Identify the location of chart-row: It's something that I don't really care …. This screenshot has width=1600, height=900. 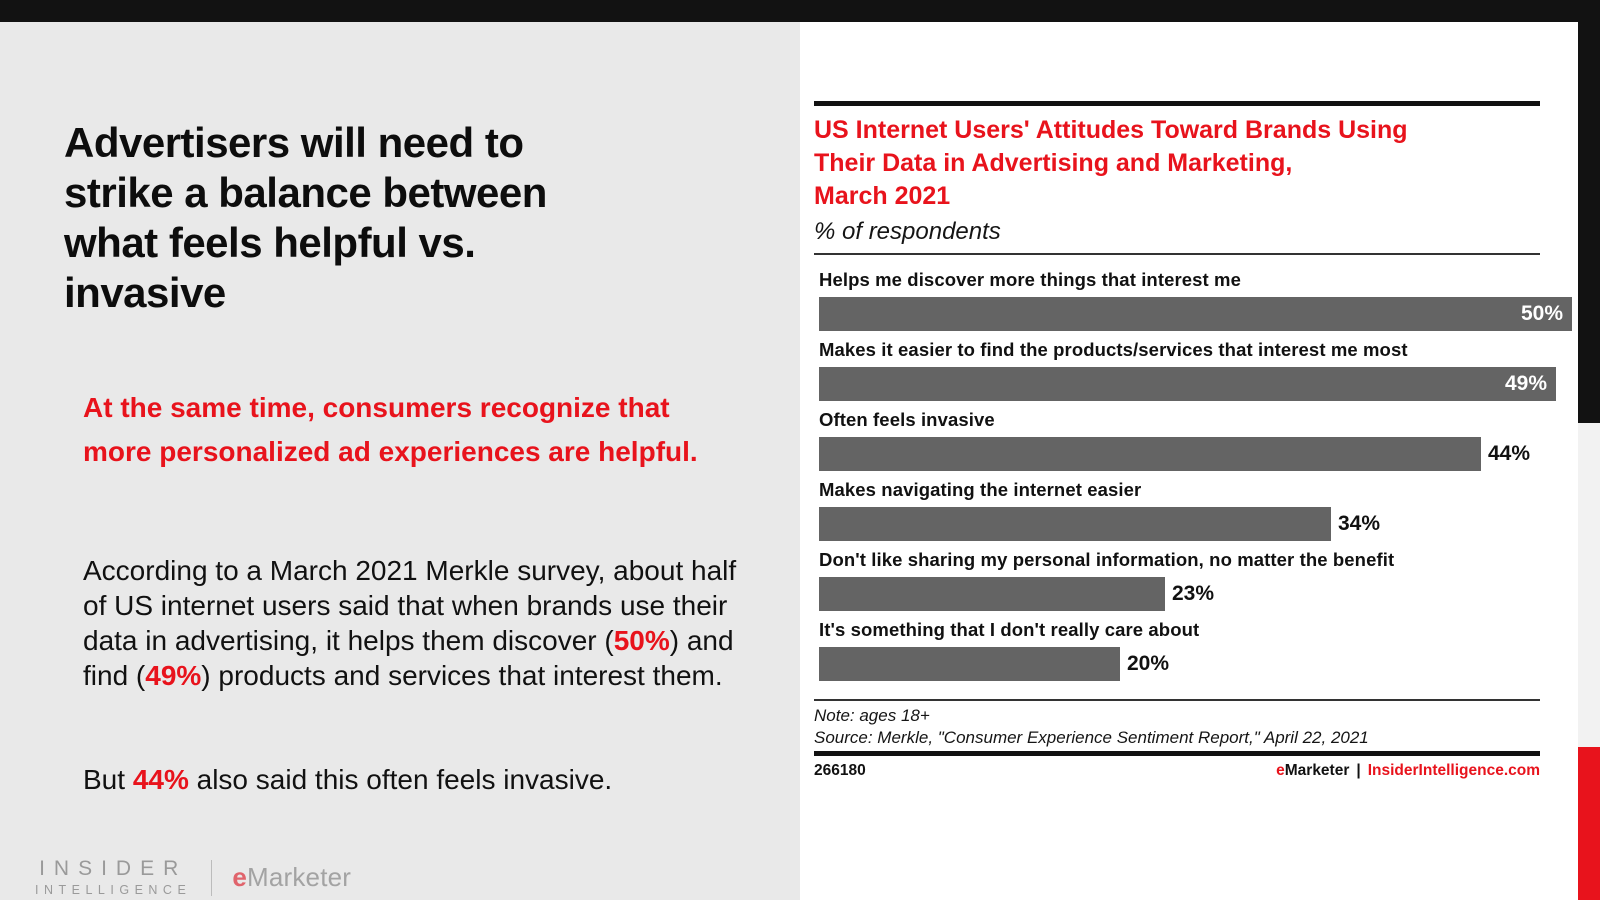
(1196, 650).